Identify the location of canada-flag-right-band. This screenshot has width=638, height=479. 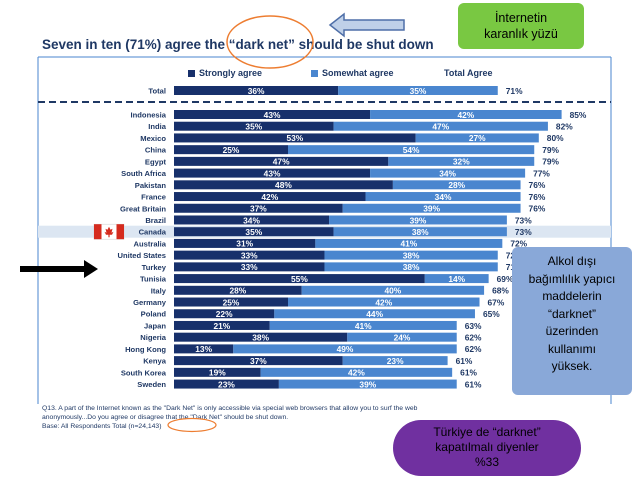
(120, 232).